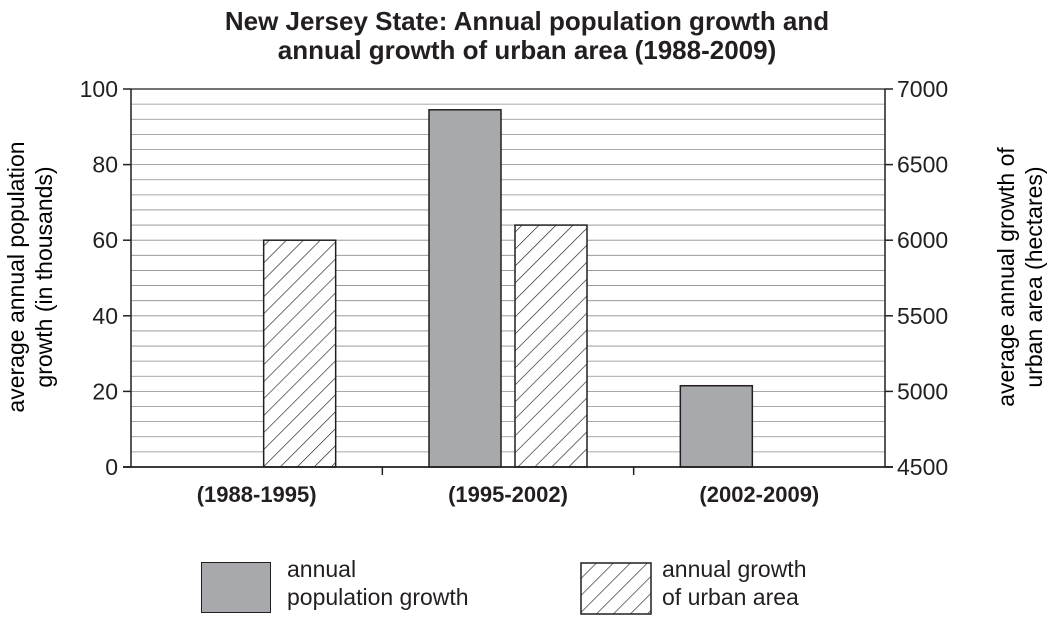 This screenshot has height=618, width=1054. What do you see at coordinates (922, 316) in the screenshot?
I see `right-tick-label: 5500` at bounding box center [922, 316].